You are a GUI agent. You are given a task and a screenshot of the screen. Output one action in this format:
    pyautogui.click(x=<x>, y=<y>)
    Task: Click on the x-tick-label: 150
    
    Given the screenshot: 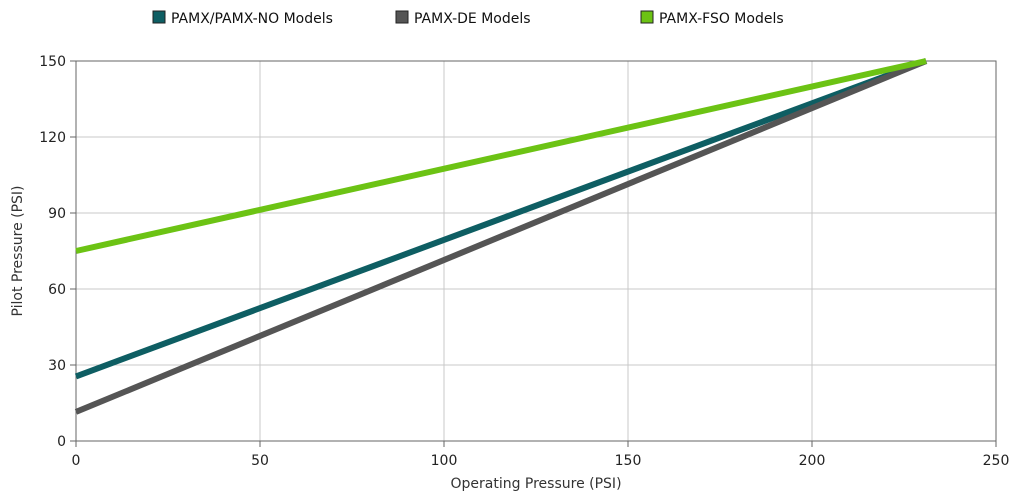 What is the action you would take?
    pyautogui.click(x=628, y=461)
    